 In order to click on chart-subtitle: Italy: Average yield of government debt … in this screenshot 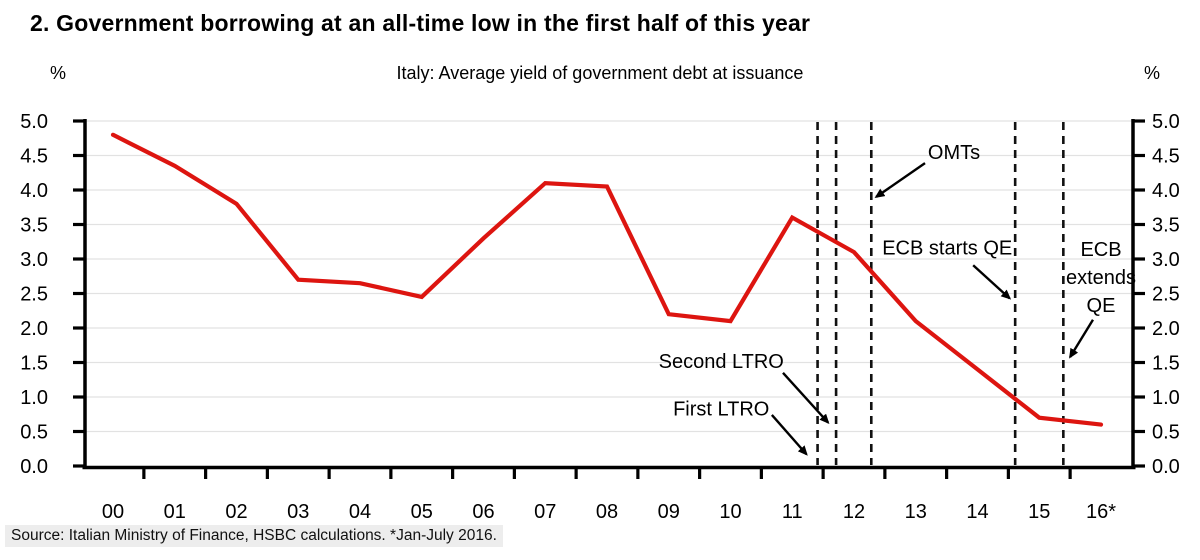, I will do `click(600, 73)`.